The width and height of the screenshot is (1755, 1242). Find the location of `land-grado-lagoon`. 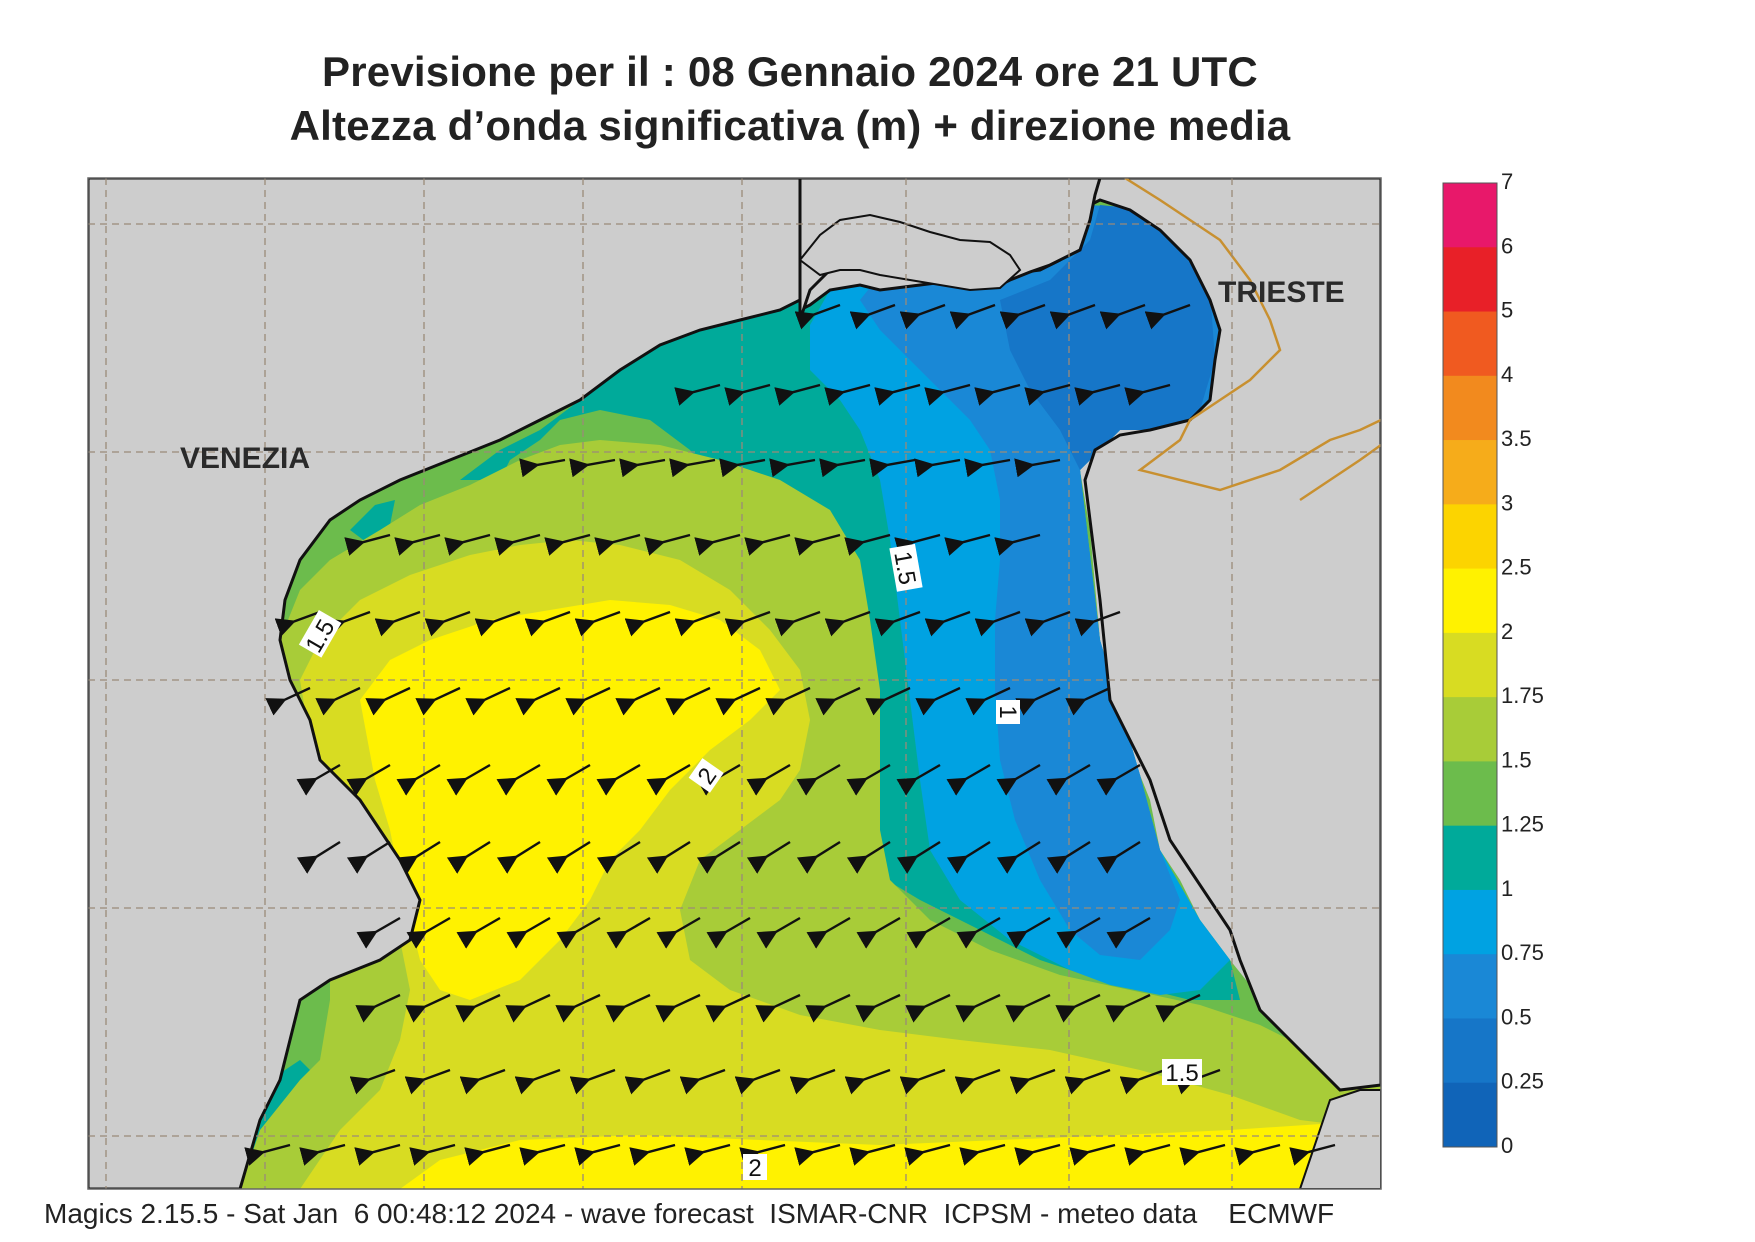

land-grado-lagoon is located at coordinates (910, 252).